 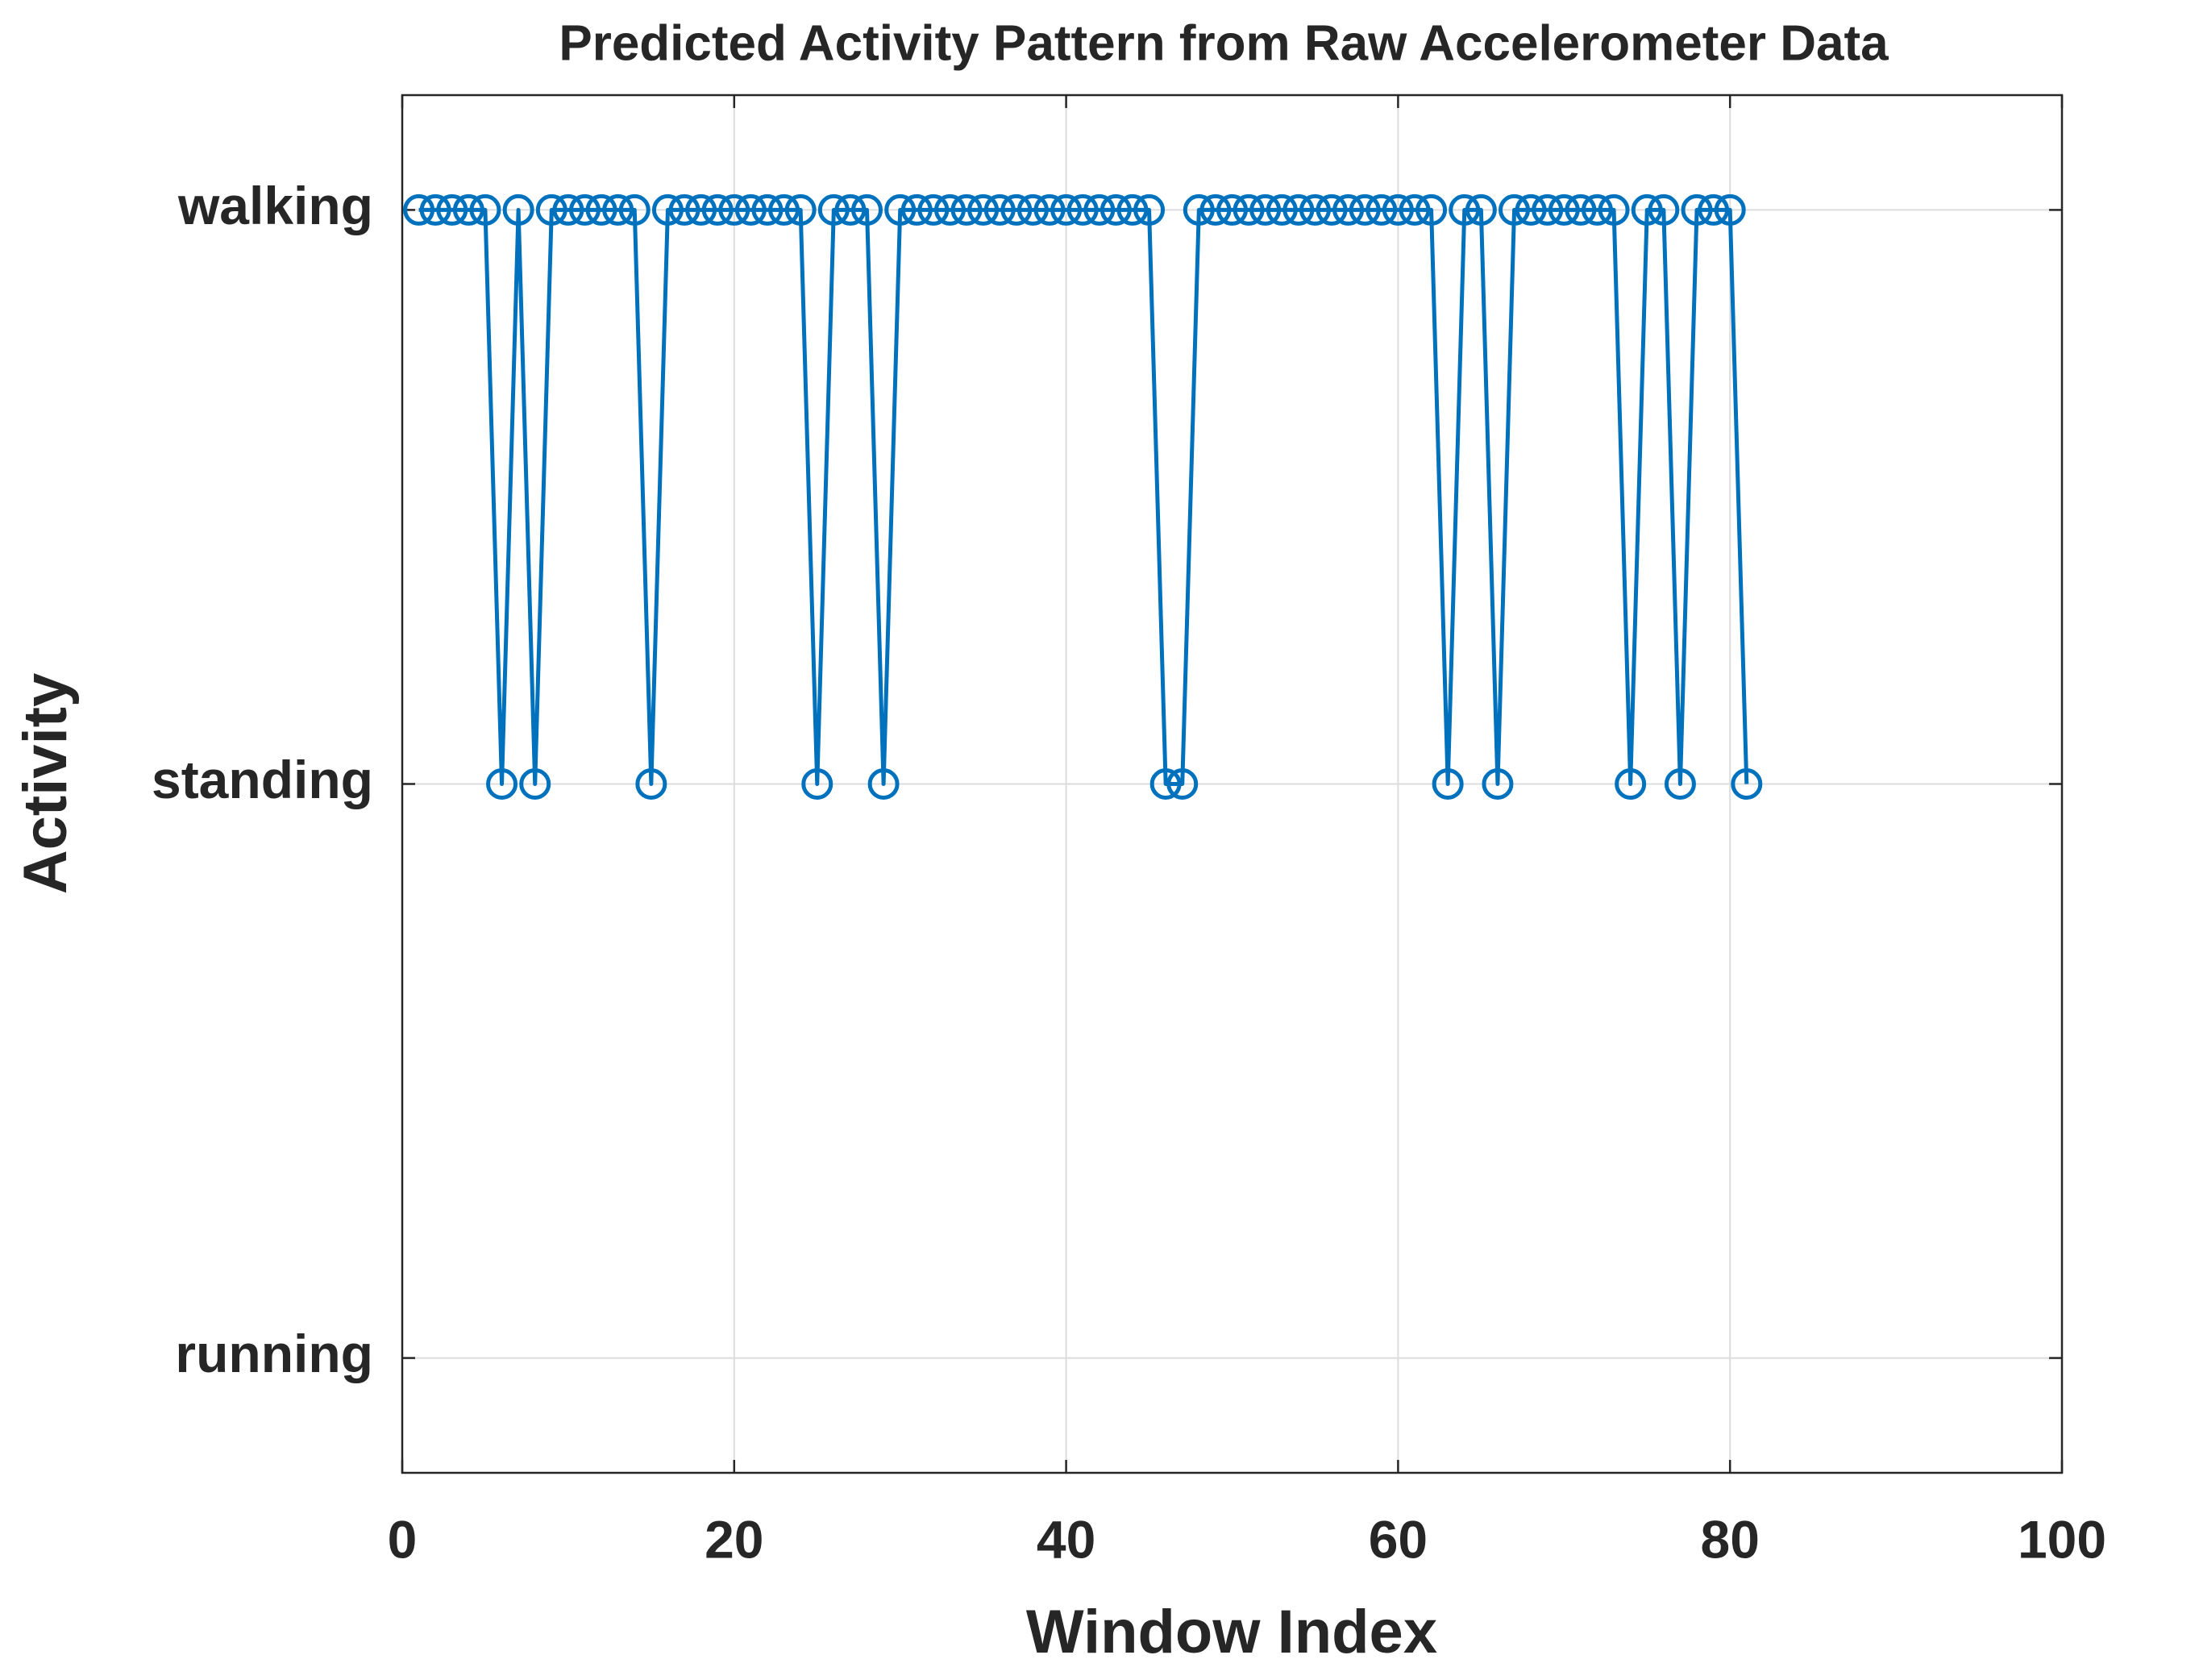 I want to click on x-axis-label: Window Index, so click(x=1231, y=1632).